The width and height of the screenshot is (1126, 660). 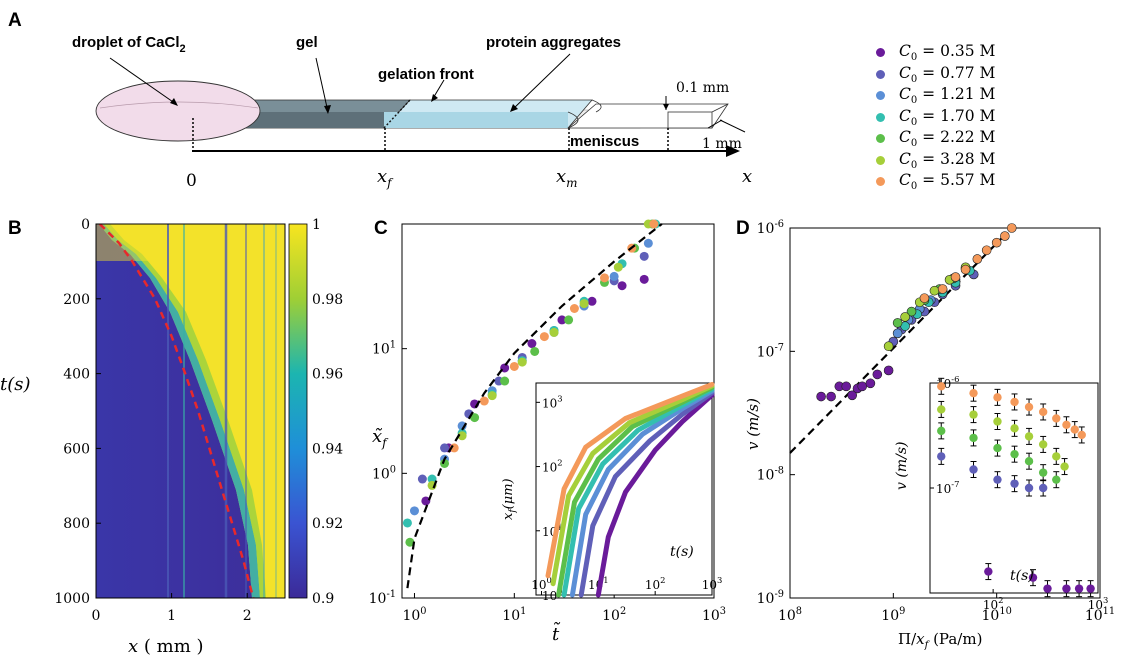 I want to click on tick-label: 10⁻⁷, so click(x=947, y=487).